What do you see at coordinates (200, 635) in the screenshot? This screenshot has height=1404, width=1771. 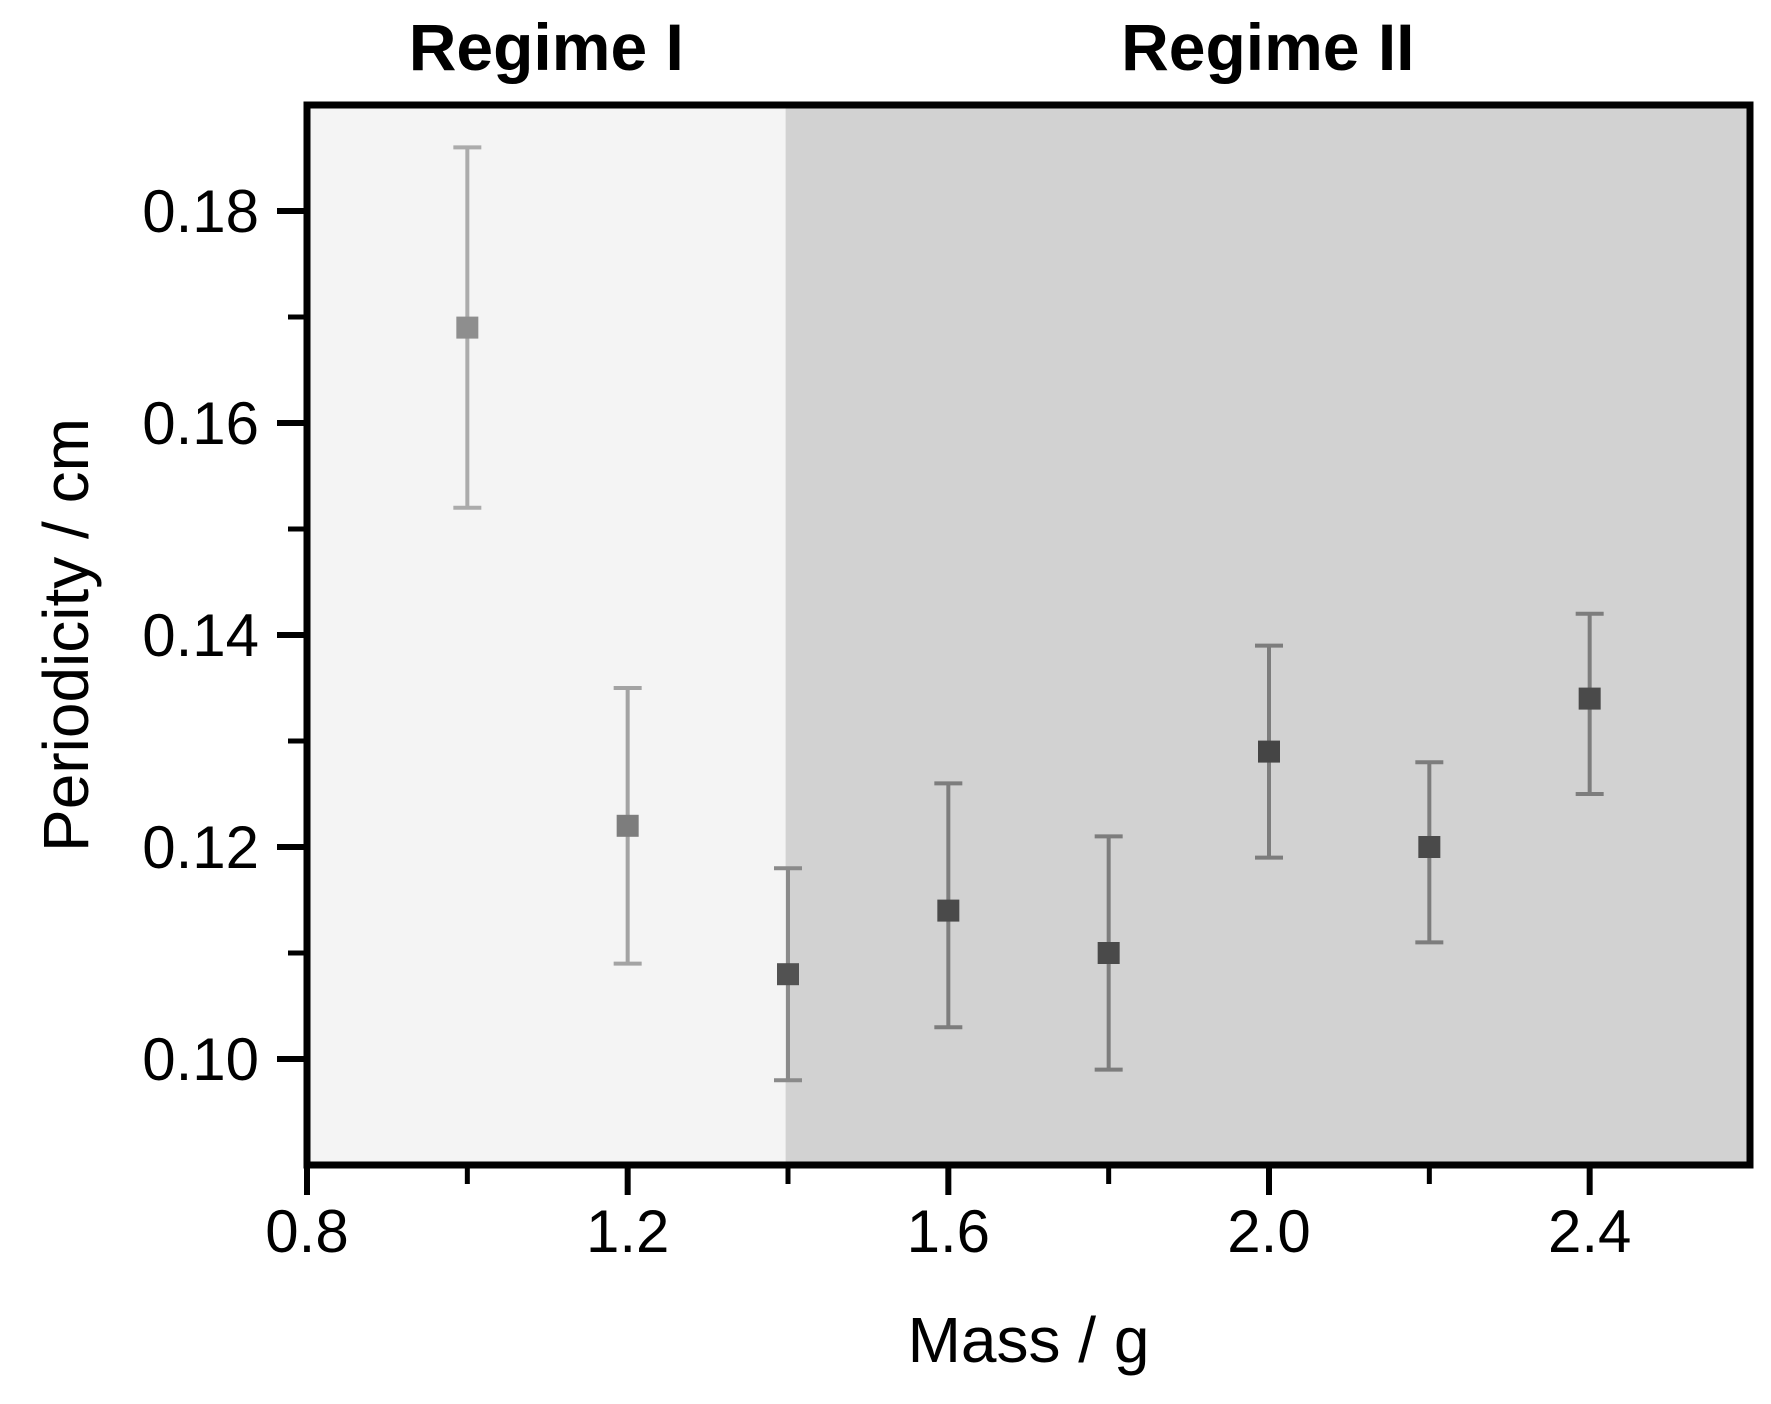 I see `y-tick-label: 0.14` at bounding box center [200, 635].